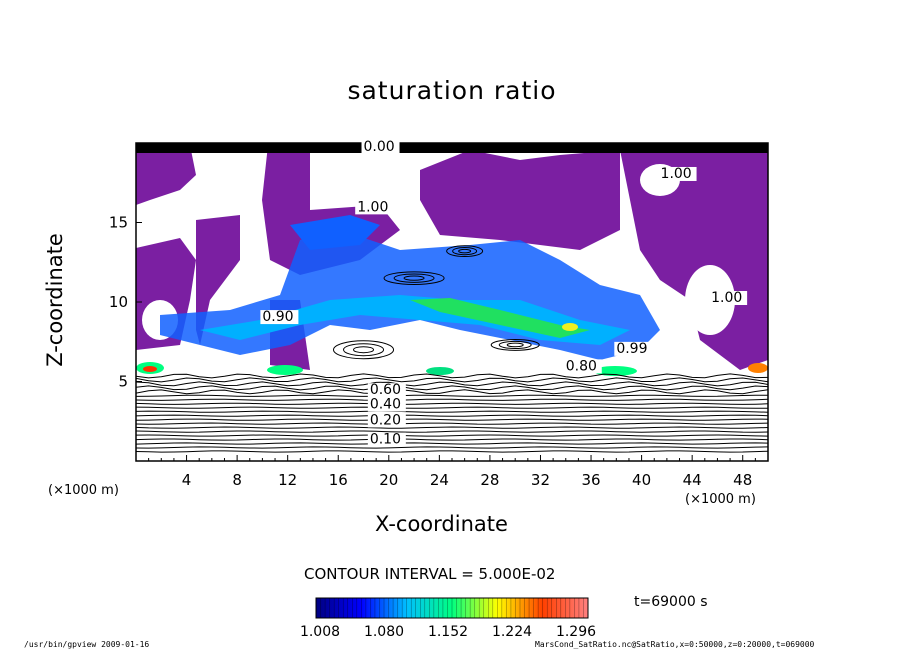 This screenshot has height=654, width=904. Describe the element at coordinates (118, 223) in the screenshot. I see `y-tick-label: 15` at that location.